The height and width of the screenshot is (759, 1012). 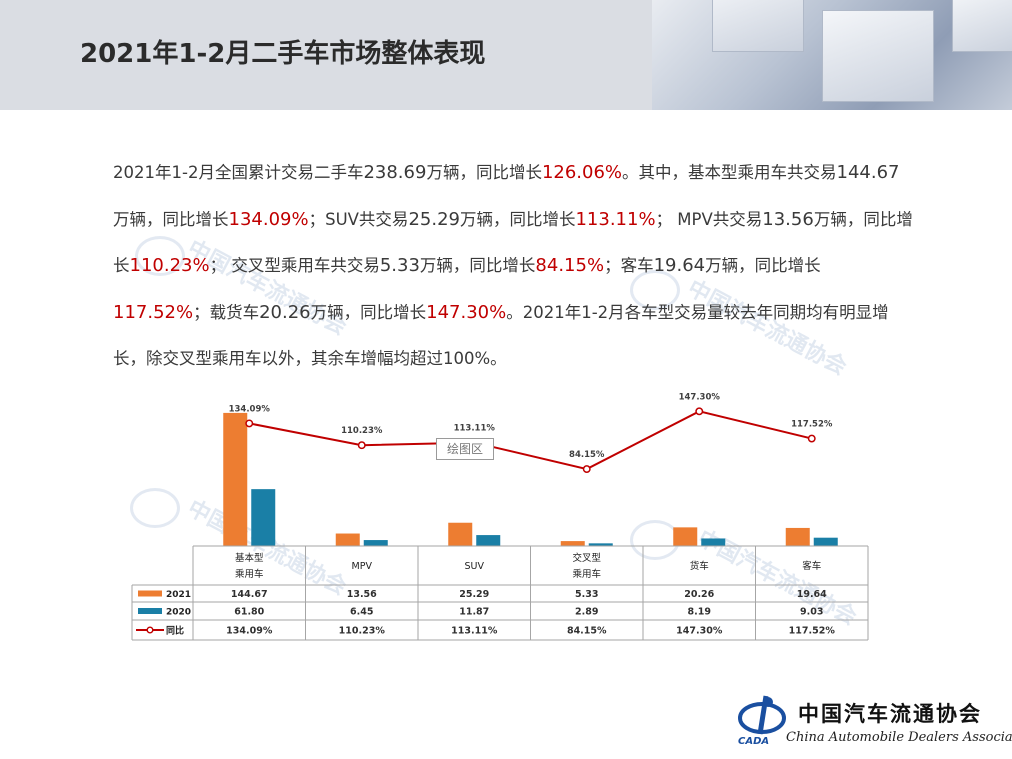 What do you see at coordinates (268, 219) in the screenshot?
I see `growth-rate-highlight: 134.09%` at bounding box center [268, 219].